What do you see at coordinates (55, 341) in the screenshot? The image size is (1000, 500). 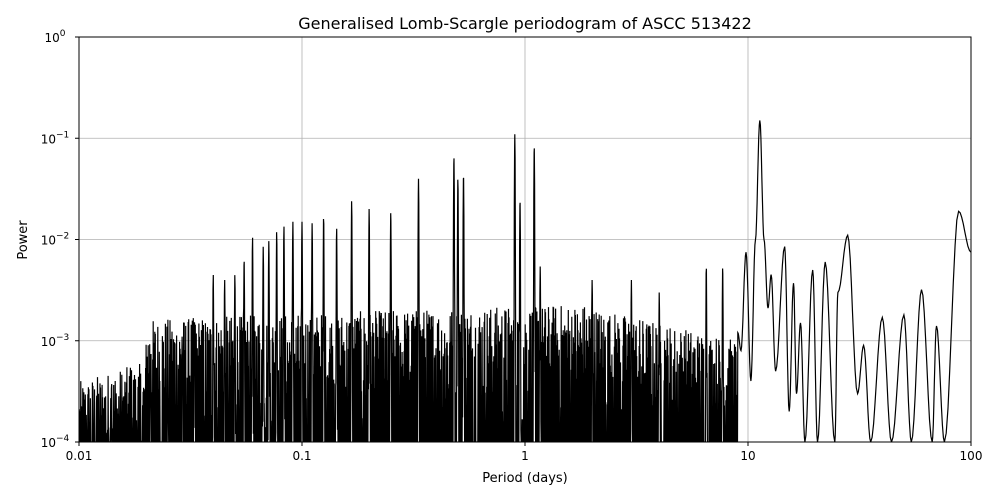 I see `y-tick-label: 10⁻³` at bounding box center [55, 341].